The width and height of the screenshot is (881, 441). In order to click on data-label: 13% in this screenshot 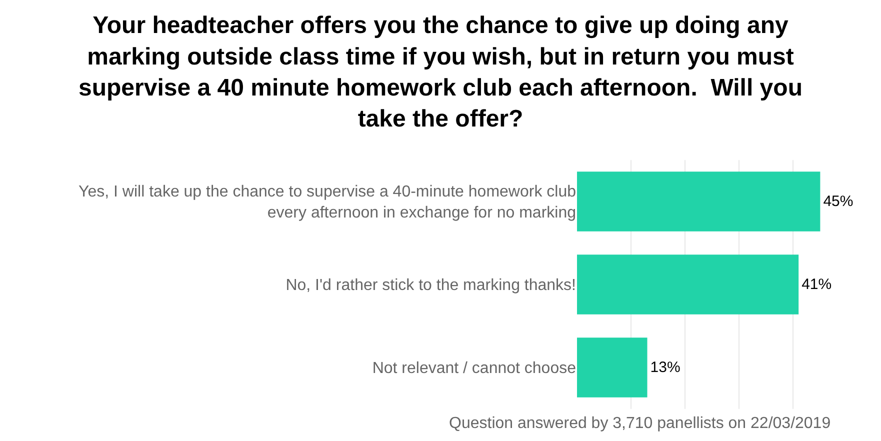, I will do `click(665, 367)`.